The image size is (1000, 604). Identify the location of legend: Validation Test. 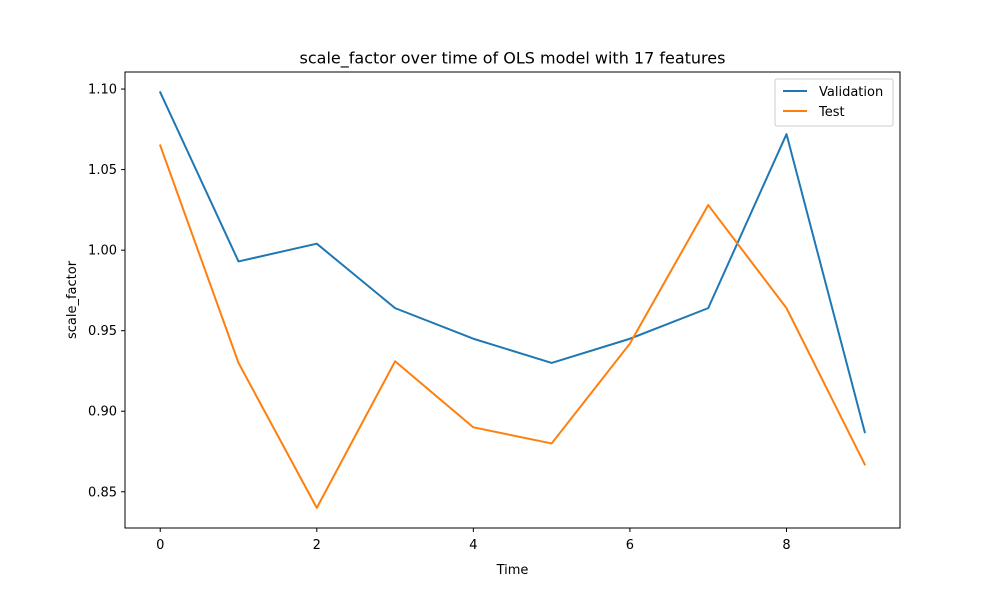
(834, 102).